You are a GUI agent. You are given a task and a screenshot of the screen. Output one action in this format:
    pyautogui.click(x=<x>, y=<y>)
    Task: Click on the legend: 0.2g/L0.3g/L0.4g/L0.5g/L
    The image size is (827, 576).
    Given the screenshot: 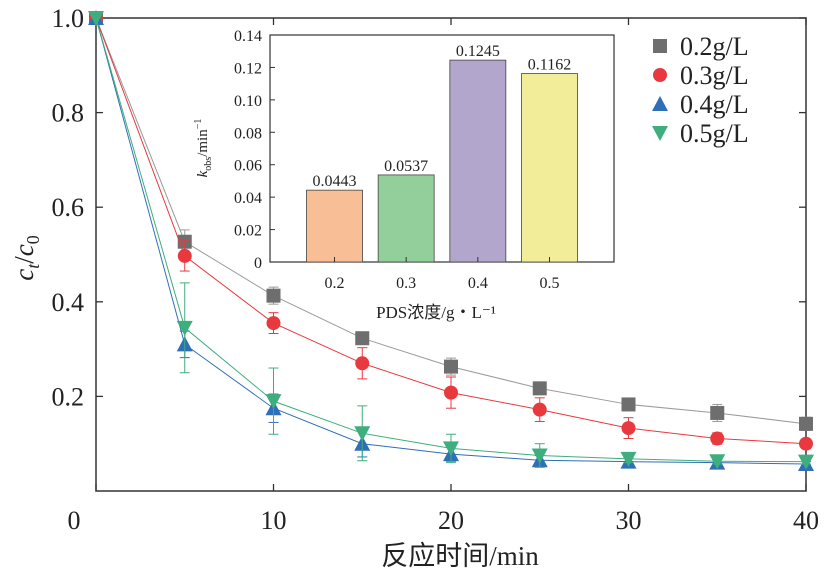 What is the action you would take?
    pyautogui.click(x=700, y=90)
    